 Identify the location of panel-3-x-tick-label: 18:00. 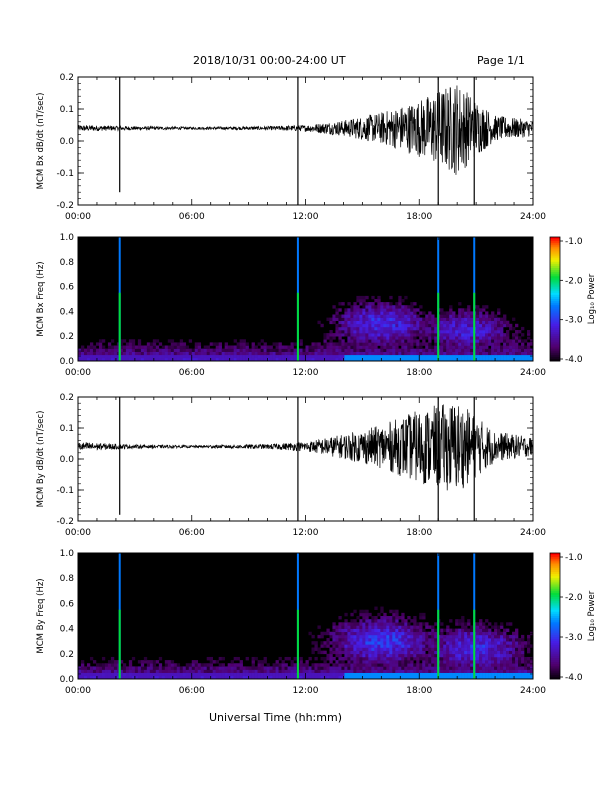
(419, 691).